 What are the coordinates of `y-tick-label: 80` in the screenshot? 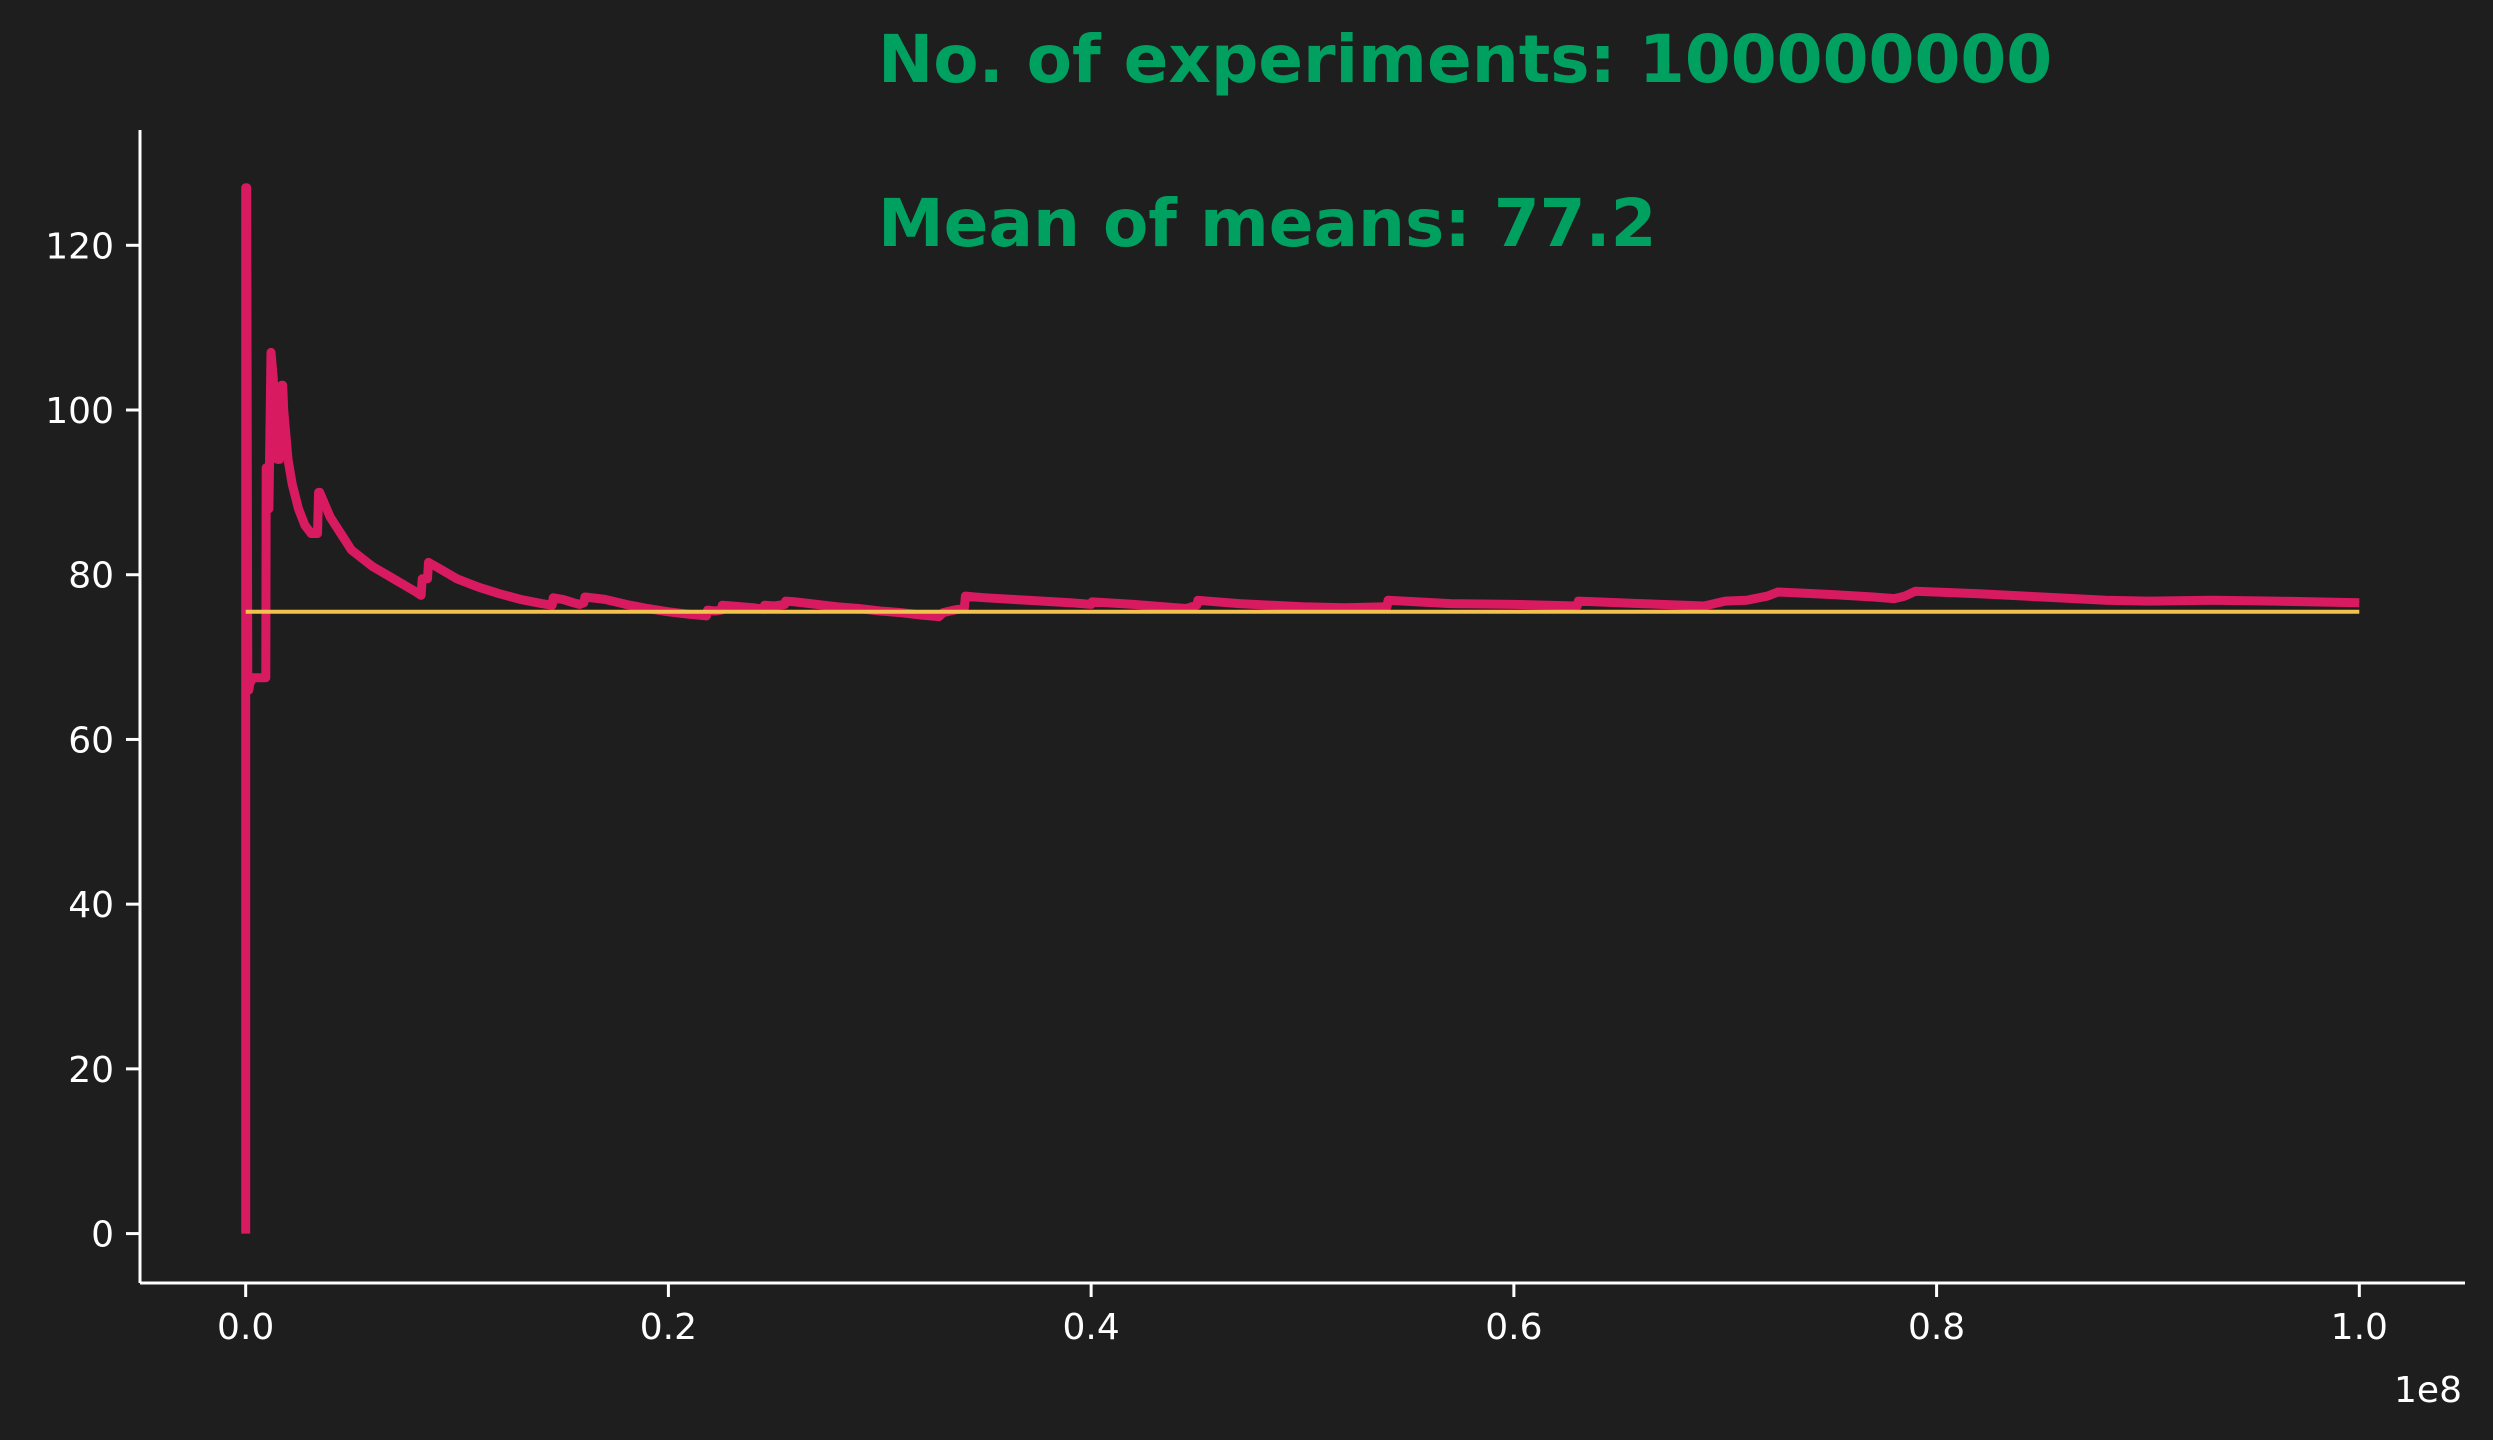 It's located at (91, 576).